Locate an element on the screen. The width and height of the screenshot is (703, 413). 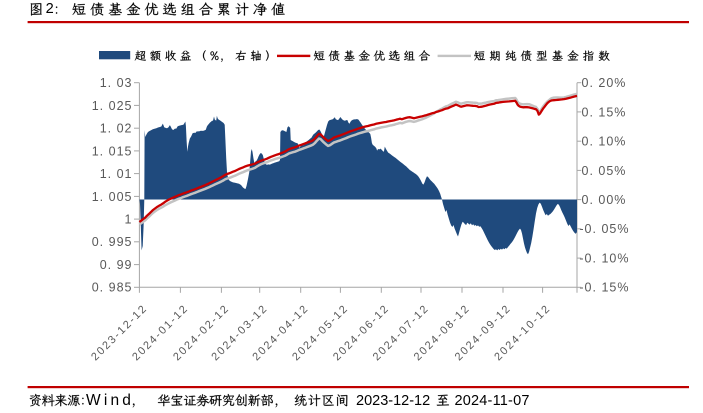
svg-text: 0. 99 is located at coordinates (116, 265).